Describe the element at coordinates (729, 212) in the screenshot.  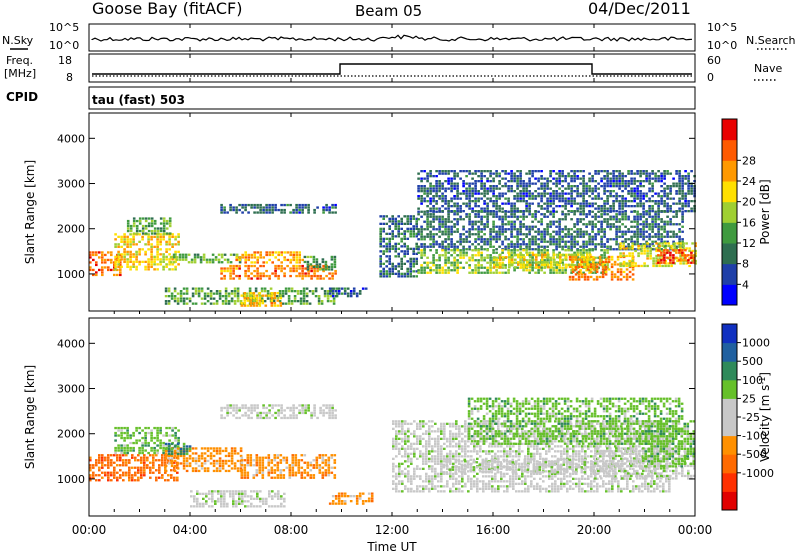
I see `colorbar-frame` at that location.